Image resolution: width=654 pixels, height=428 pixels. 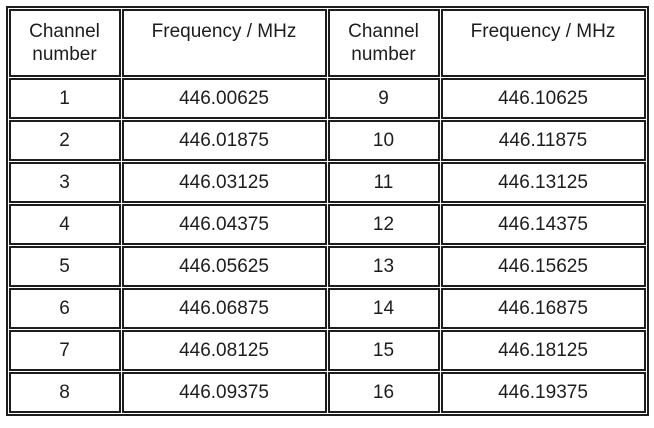 I want to click on table-row: 6 446.06875 14 446.16875, so click(x=327, y=308).